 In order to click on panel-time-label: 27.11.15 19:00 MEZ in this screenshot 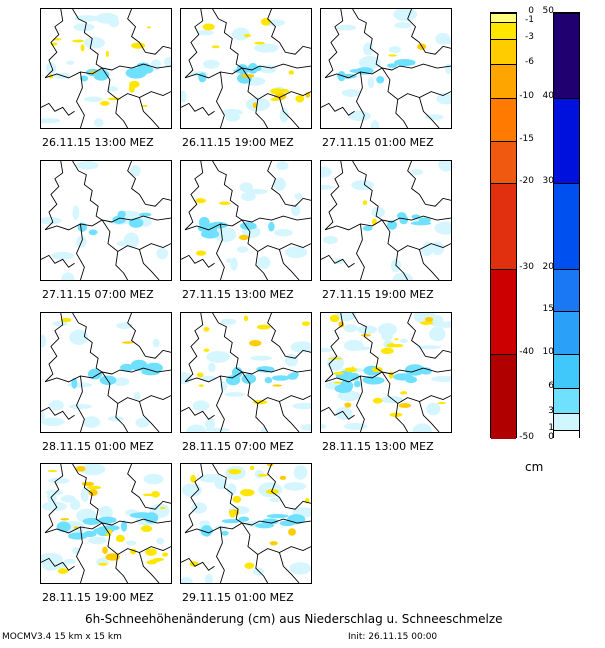, I will do `click(378, 294)`.